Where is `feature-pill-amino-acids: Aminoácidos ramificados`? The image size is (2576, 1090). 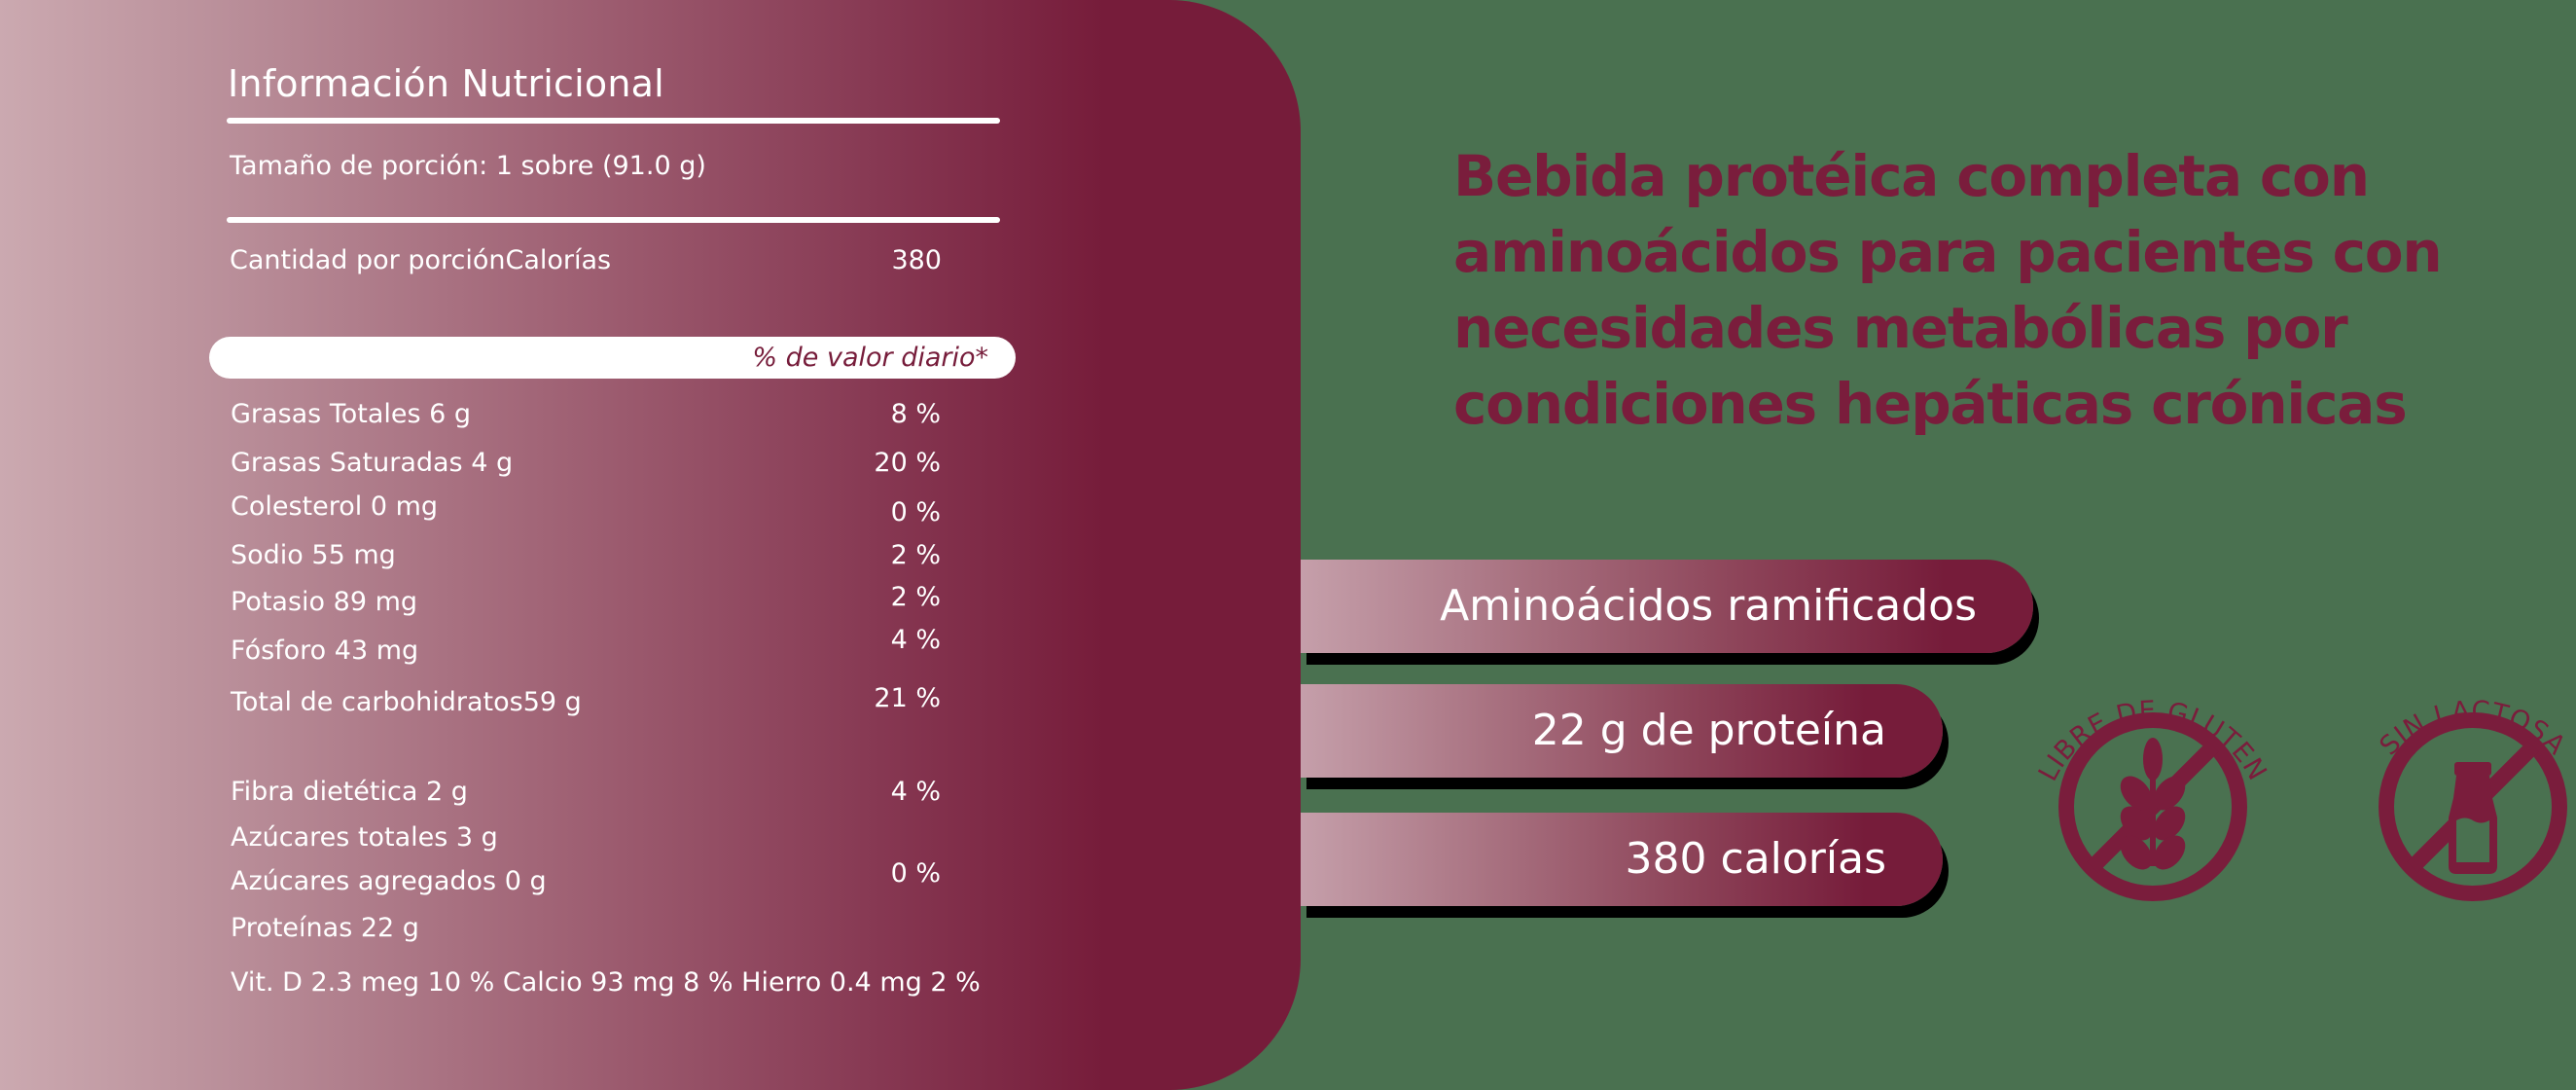
feature-pill-amino-acids: Aminoácidos ramificados is located at coordinates (1667, 606).